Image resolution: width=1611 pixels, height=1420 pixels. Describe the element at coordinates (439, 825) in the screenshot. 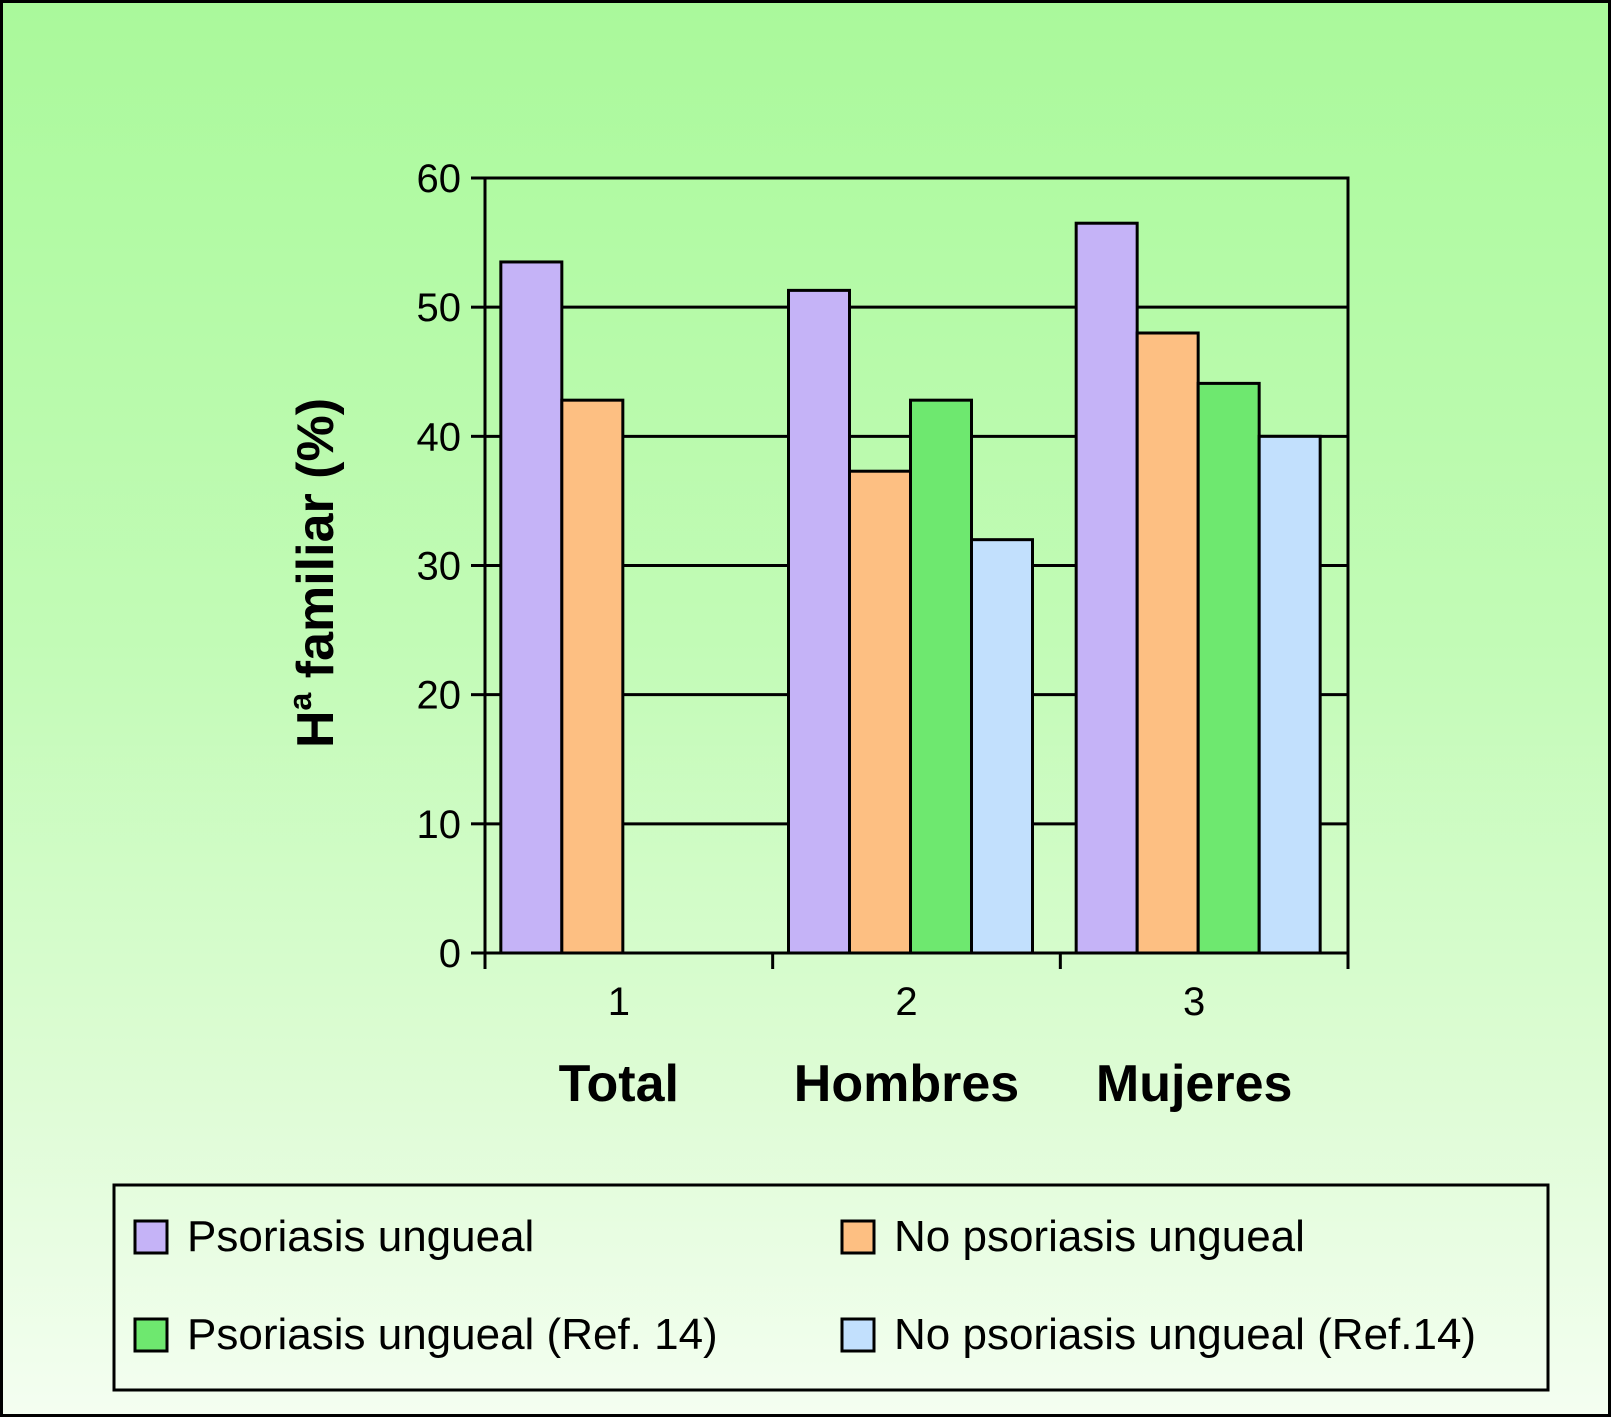

I see `y-tick-label-10: 10` at that location.